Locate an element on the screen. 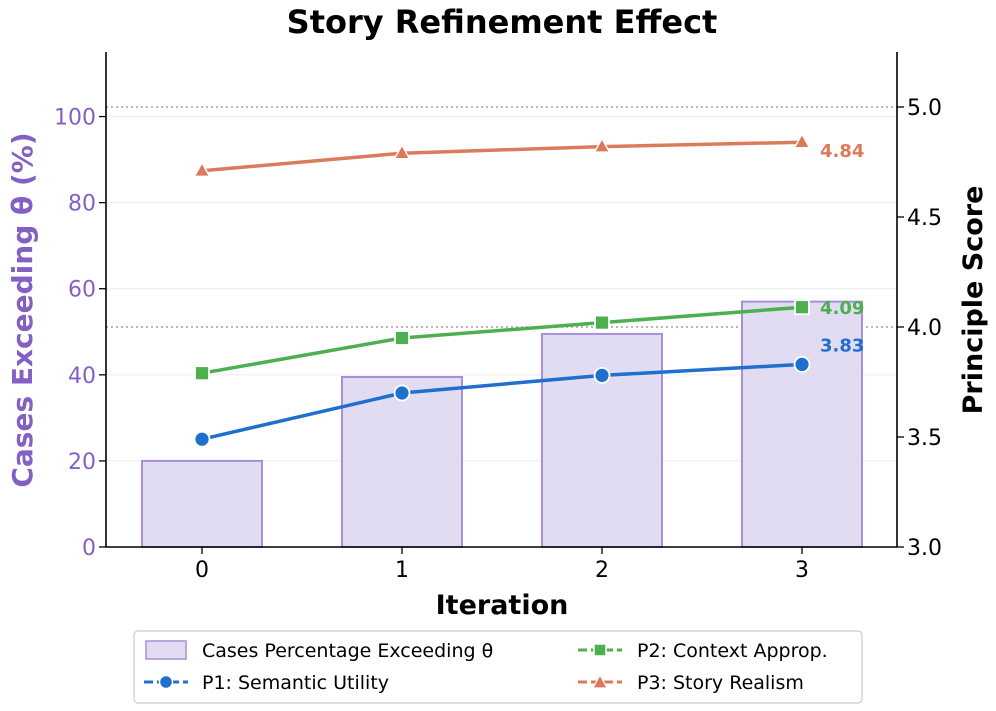 The image size is (996, 711). x-tick-label: 2 is located at coordinates (602, 570).